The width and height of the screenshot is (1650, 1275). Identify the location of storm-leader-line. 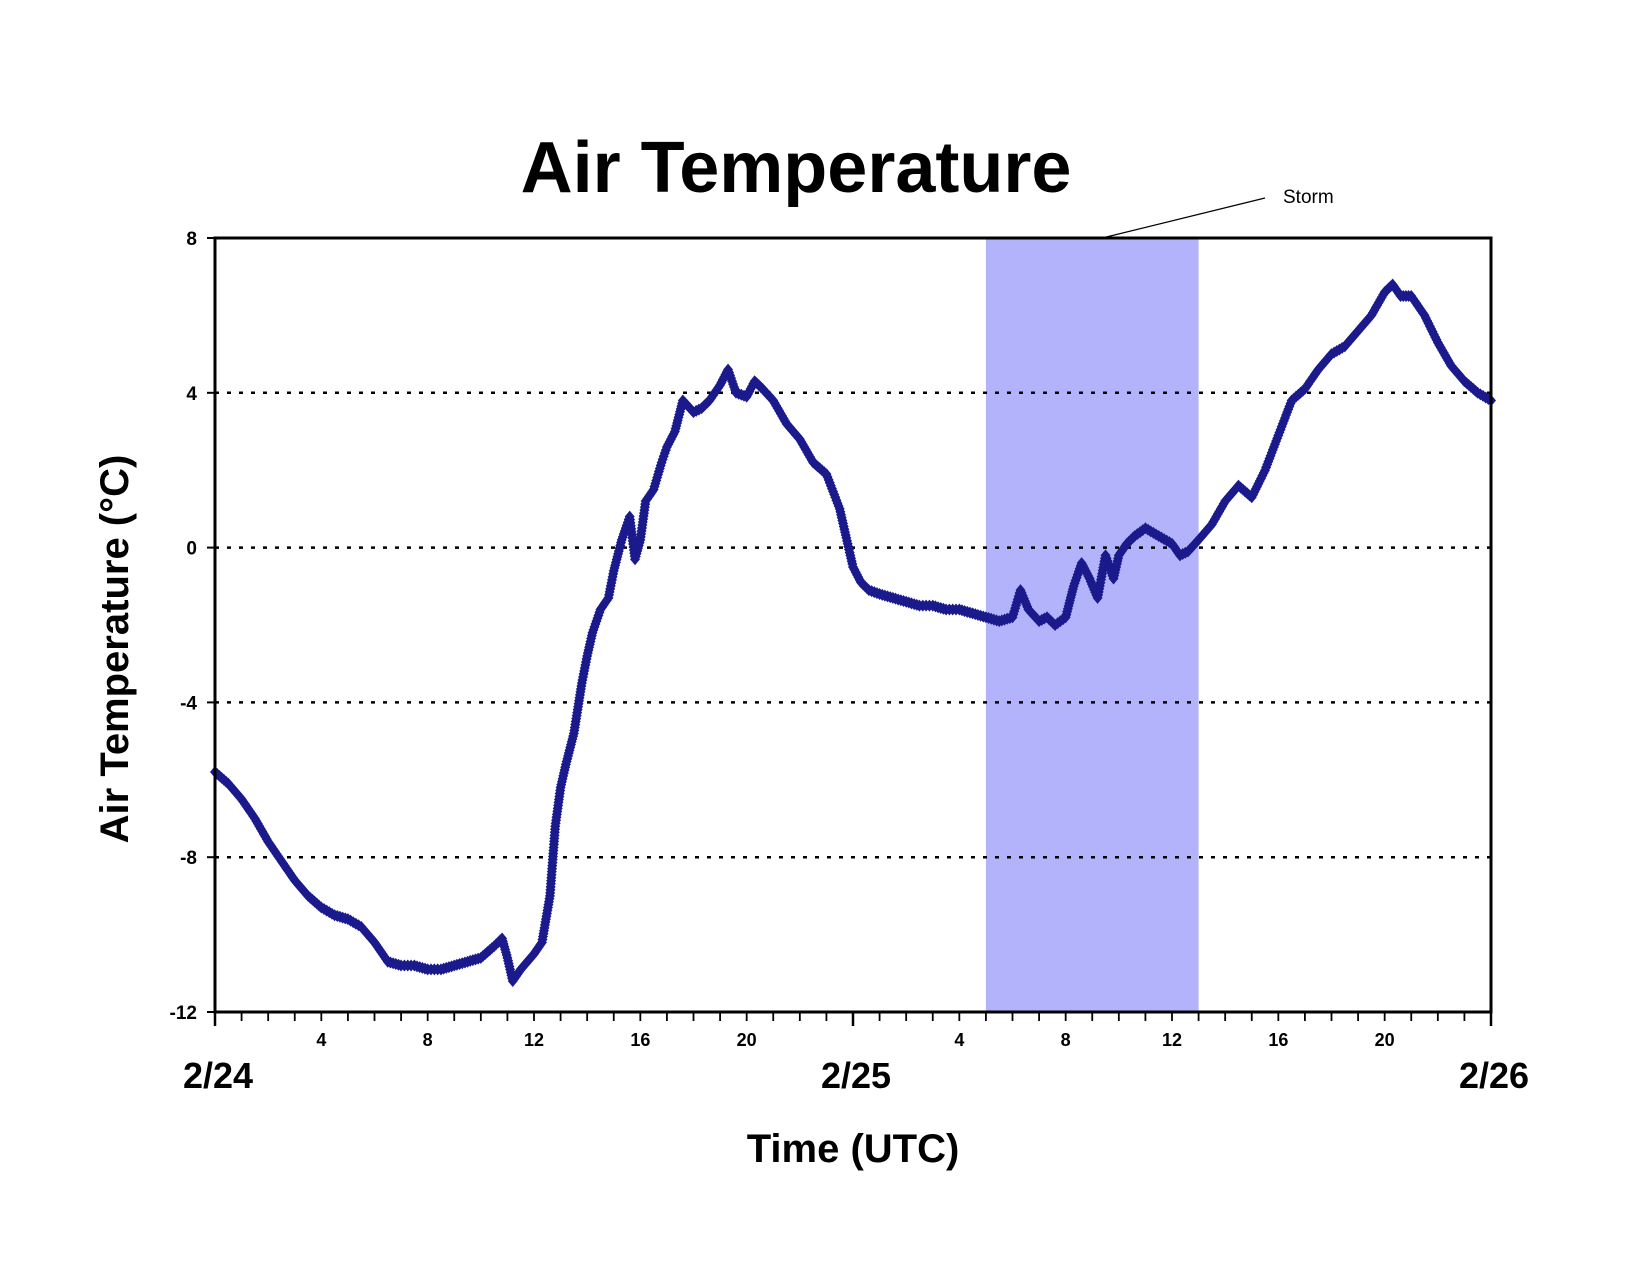
(1184, 218).